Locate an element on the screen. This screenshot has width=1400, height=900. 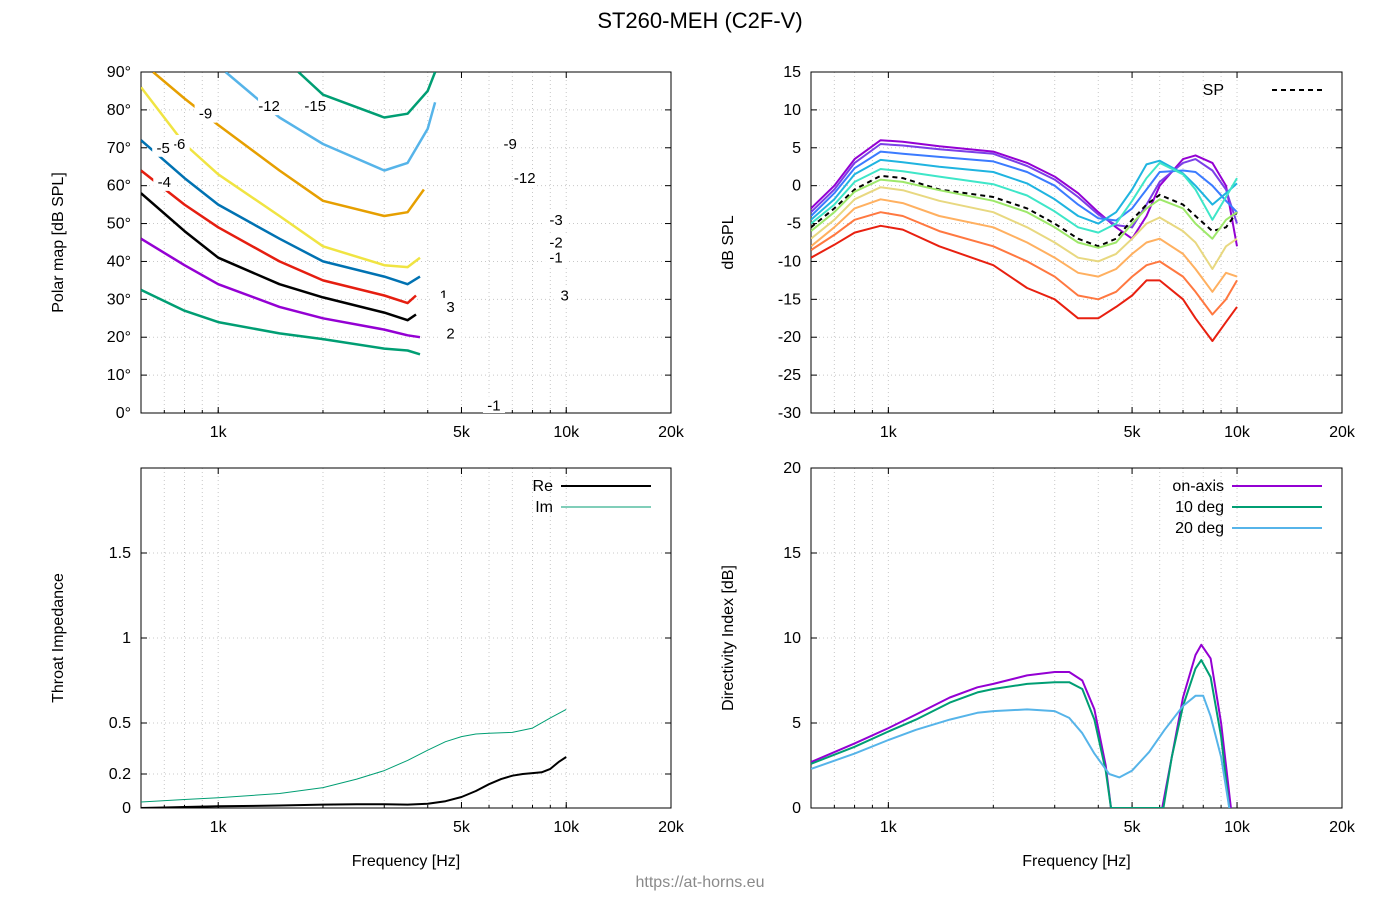
y-tick-label: 20 is located at coordinates (792, 468).